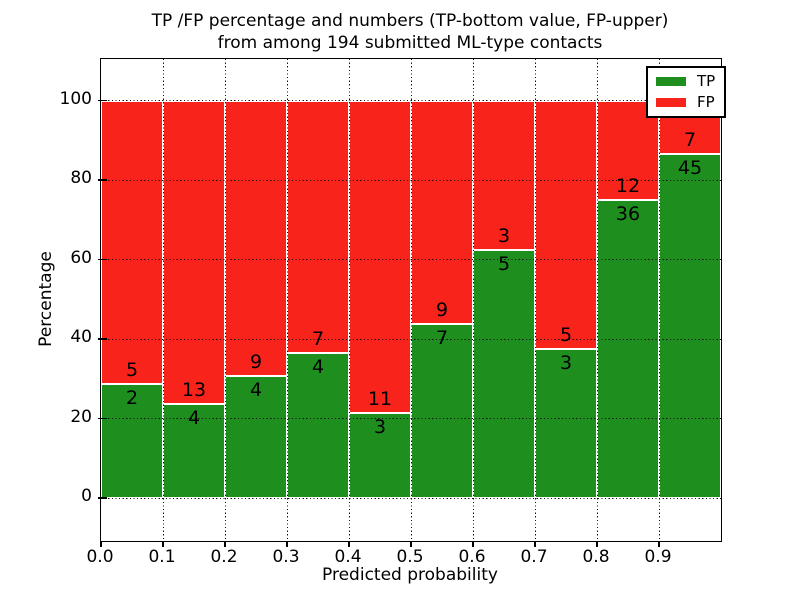  I want to click on gridline-x-0.2, so click(225, 300).